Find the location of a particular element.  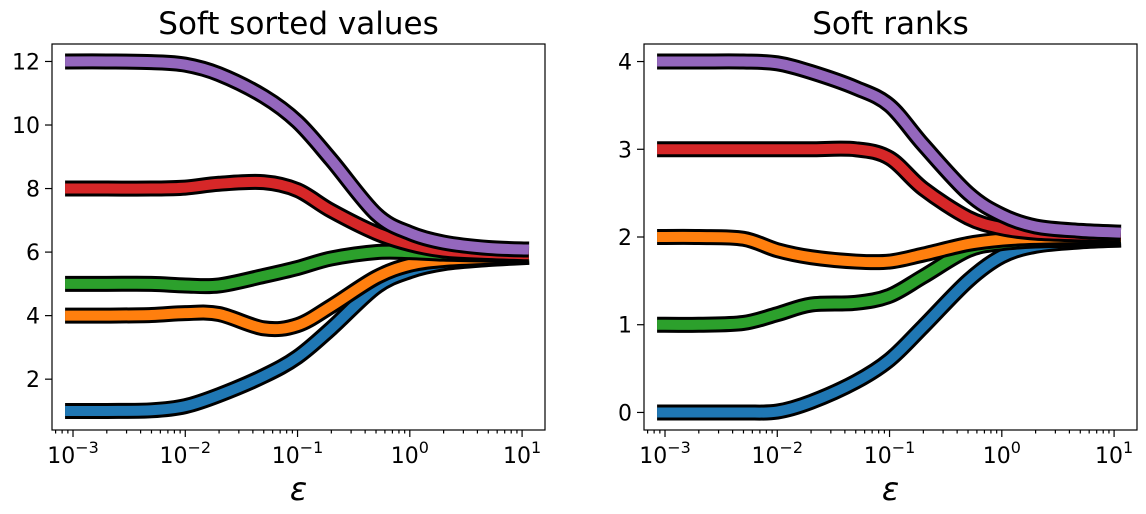

y-tick-label: 8 is located at coordinates (33, 190).